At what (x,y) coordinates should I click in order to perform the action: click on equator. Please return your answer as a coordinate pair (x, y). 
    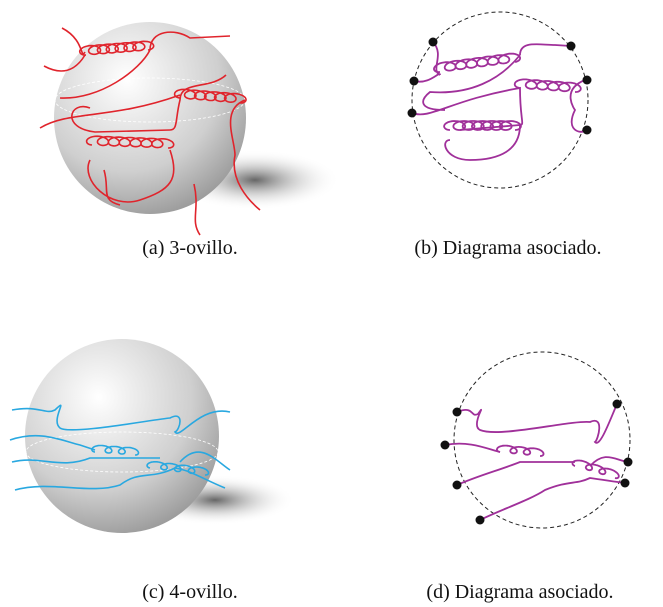
    Looking at the image, I should click on (122, 452).